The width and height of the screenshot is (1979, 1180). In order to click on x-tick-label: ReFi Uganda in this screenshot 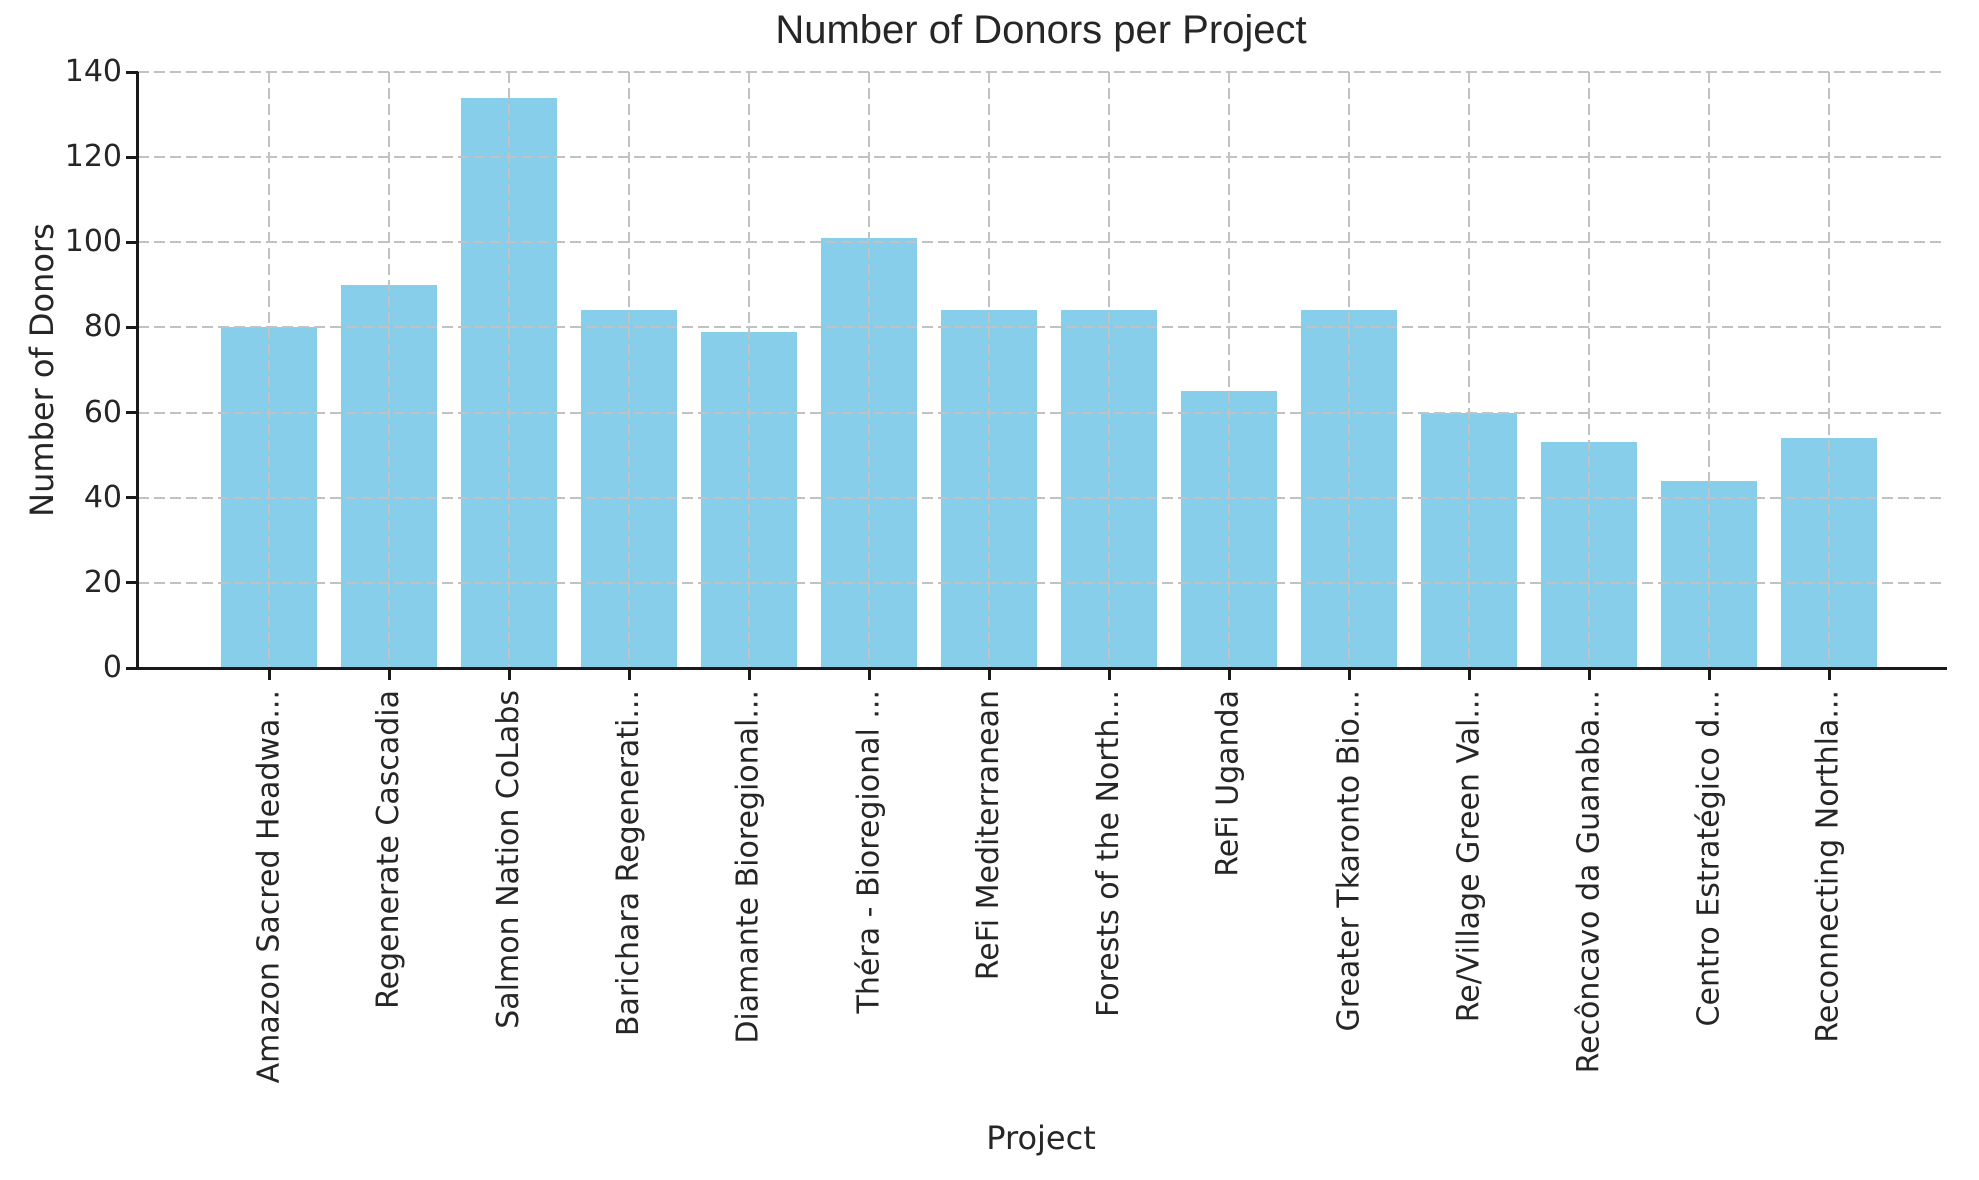, I will do `click(1228, 783)`.